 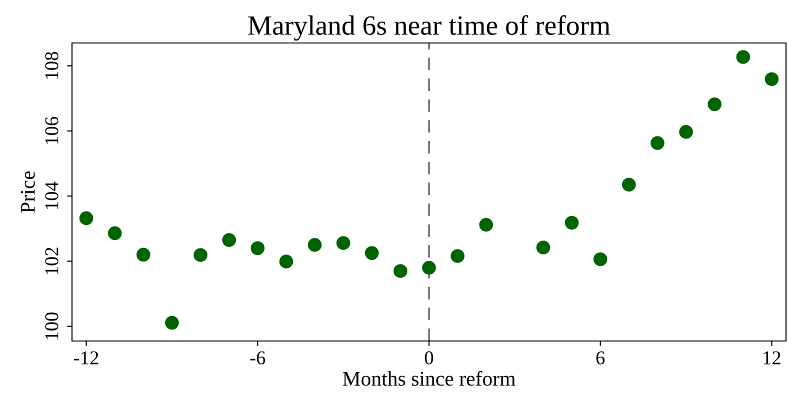 I want to click on chart-title: Maryland 6s near time of reform, so click(x=429, y=28).